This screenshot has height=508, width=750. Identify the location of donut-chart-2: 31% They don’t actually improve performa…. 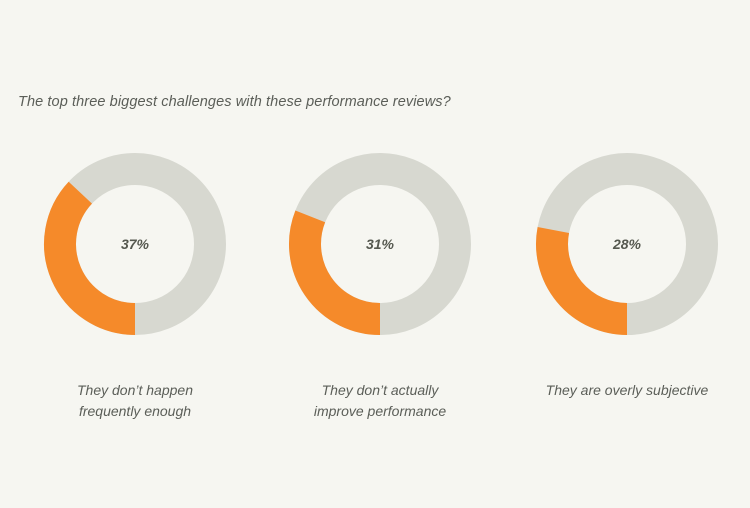
(380, 287).